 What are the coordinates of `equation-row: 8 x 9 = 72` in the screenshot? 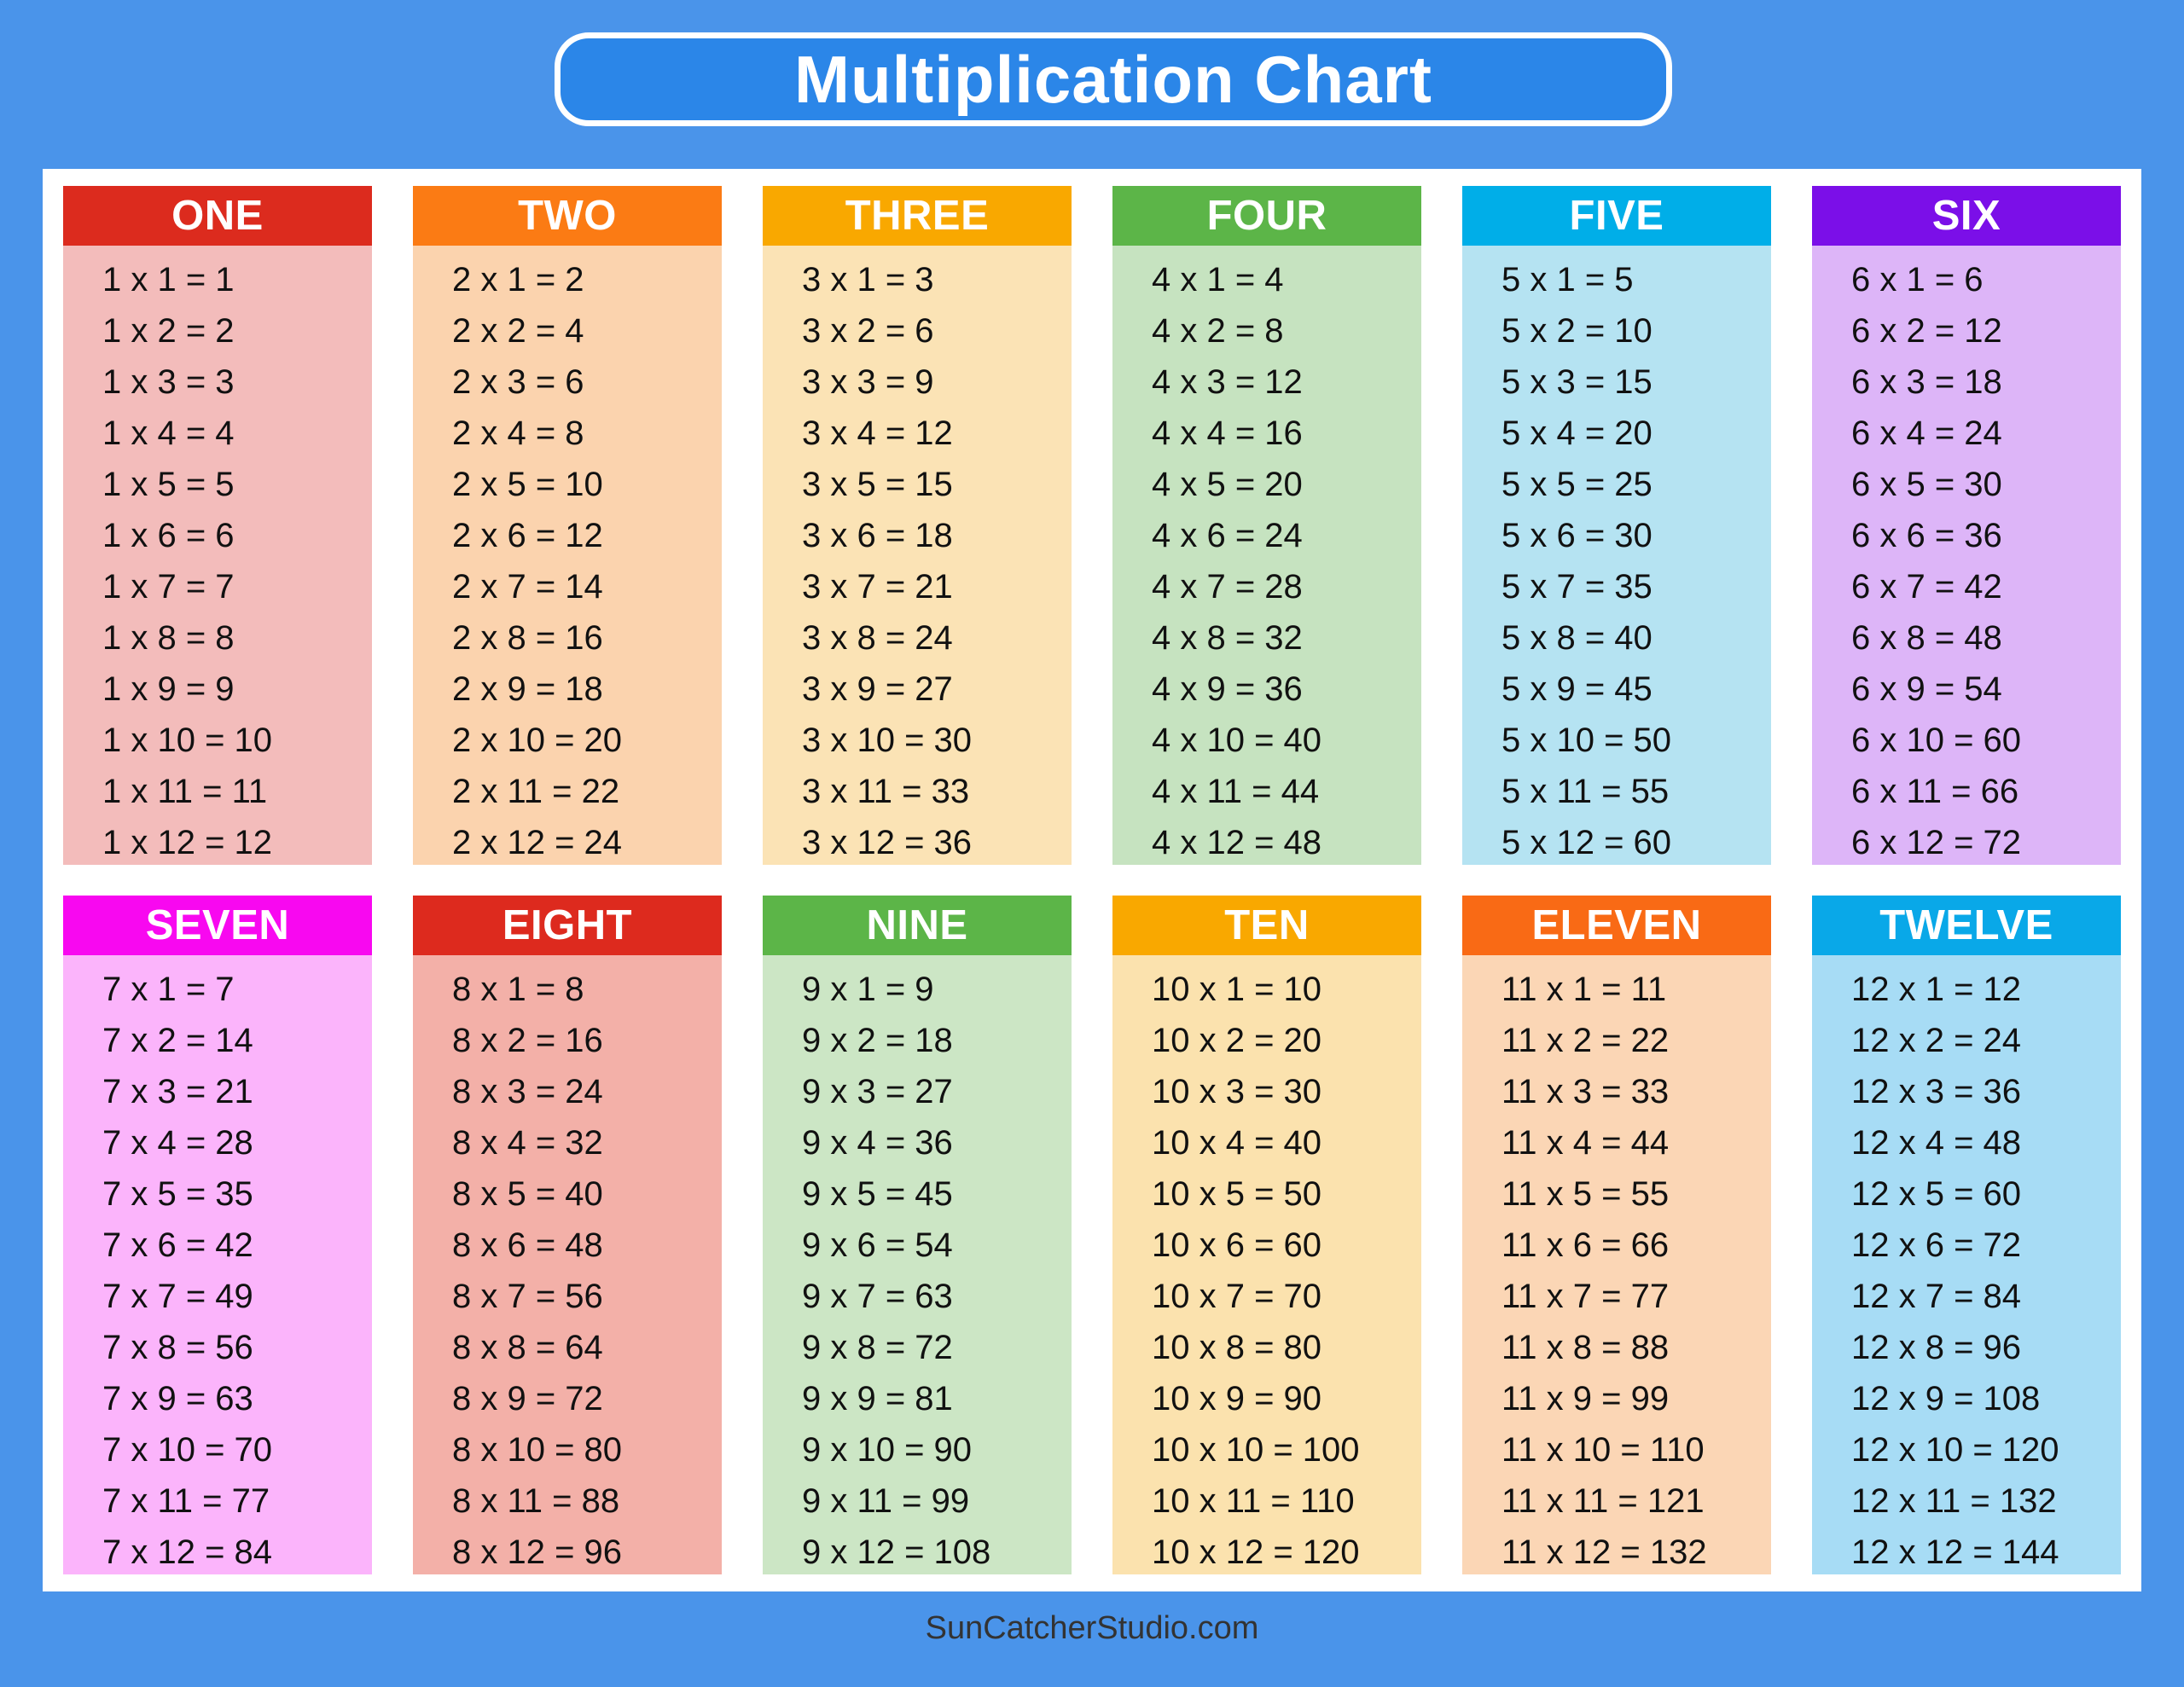 It's located at (528, 1399).